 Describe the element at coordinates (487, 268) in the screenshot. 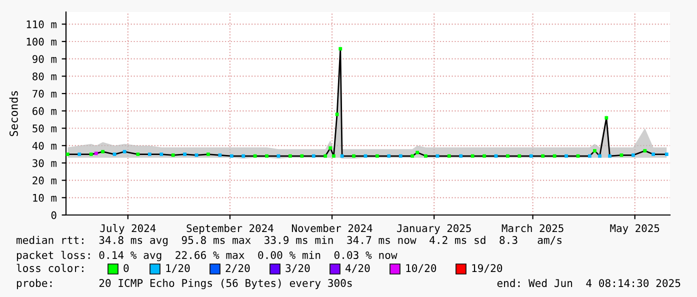

I see `legend-label: 19/20` at that location.